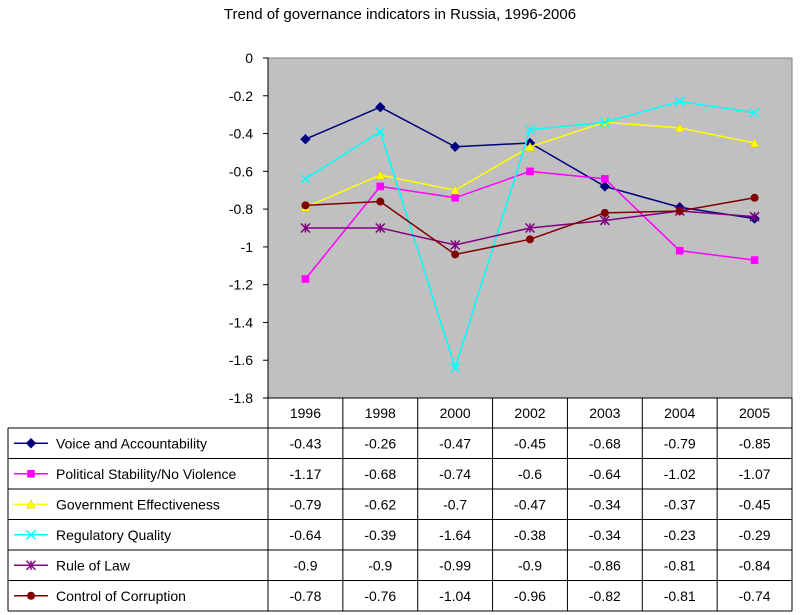  Describe the element at coordinates (530, 596) in the screenshot. I see `table-value: -0.96` at that location.